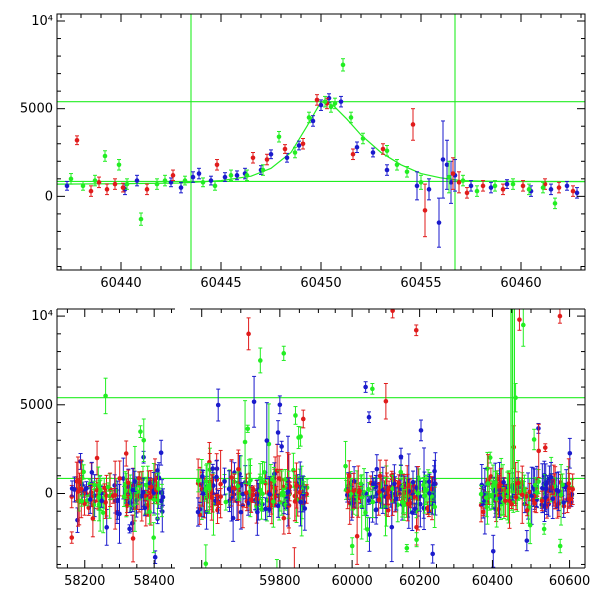 The width and height of the screenshot is (600, 600). Describe the element at coordinates (49, 493) in the screenshot. I see `bottom-y-tick-label: 0` at that location.